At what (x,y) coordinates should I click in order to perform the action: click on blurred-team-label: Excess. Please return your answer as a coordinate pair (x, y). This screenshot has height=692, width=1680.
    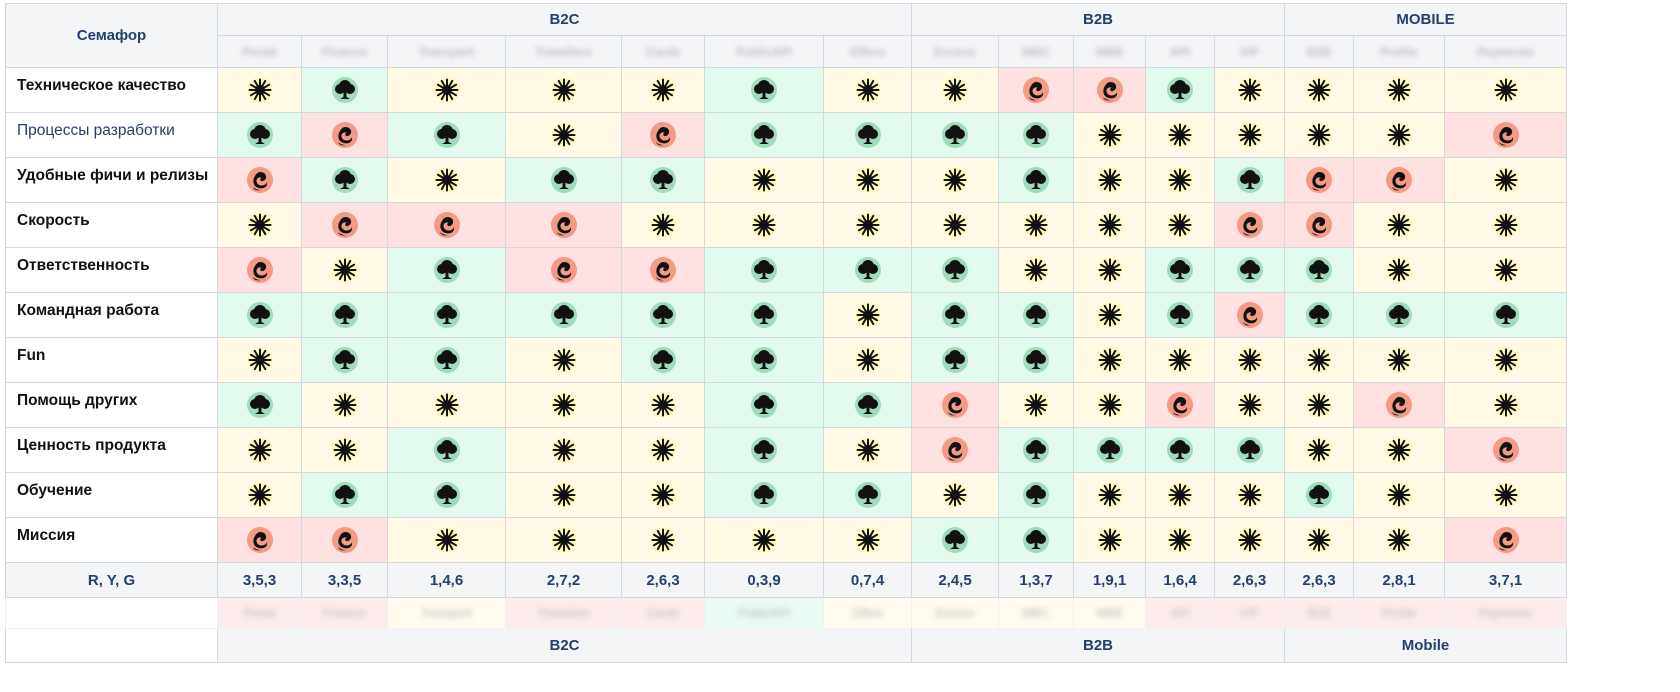
    Looking at the image, I should click on (955, 613).